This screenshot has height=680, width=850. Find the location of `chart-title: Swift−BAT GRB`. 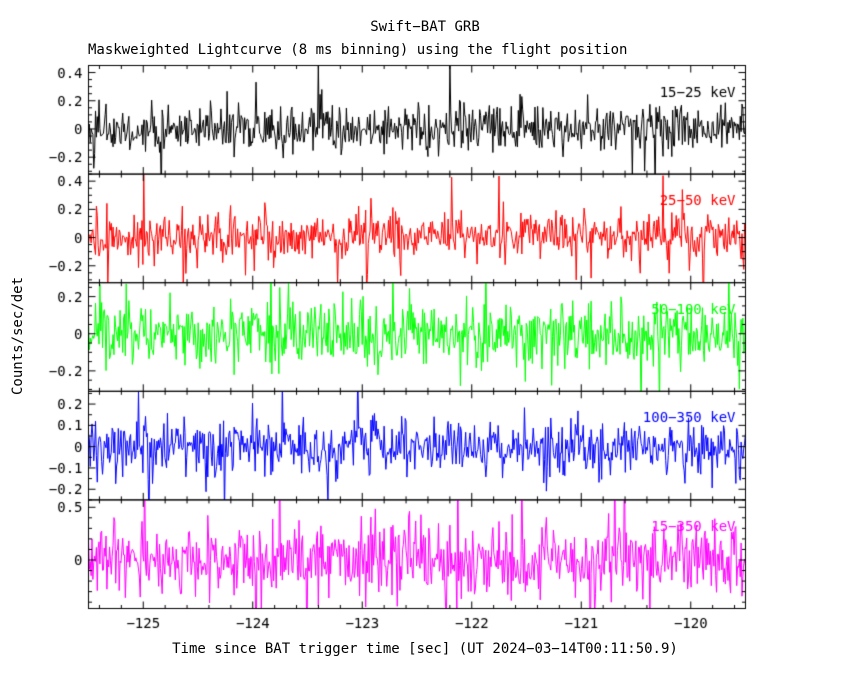

chart-title: Swift−BAT GRB is located at coordinates (425, 27).